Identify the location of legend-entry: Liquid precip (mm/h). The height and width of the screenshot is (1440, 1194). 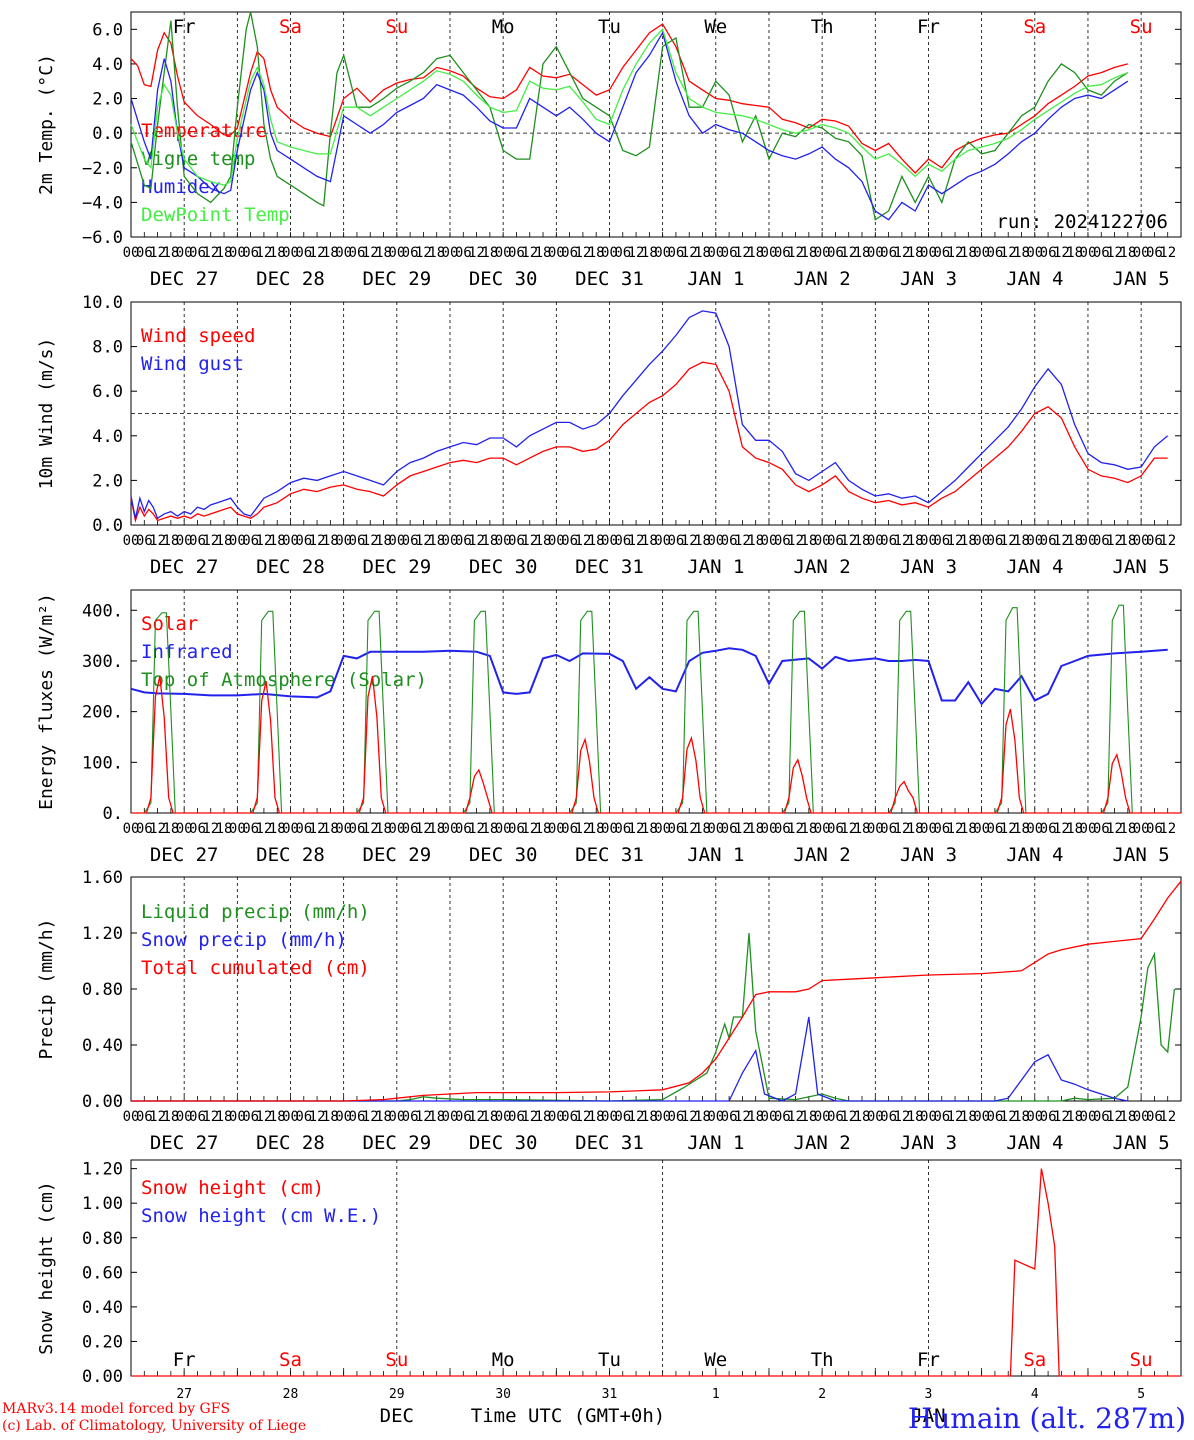
(255, 912).